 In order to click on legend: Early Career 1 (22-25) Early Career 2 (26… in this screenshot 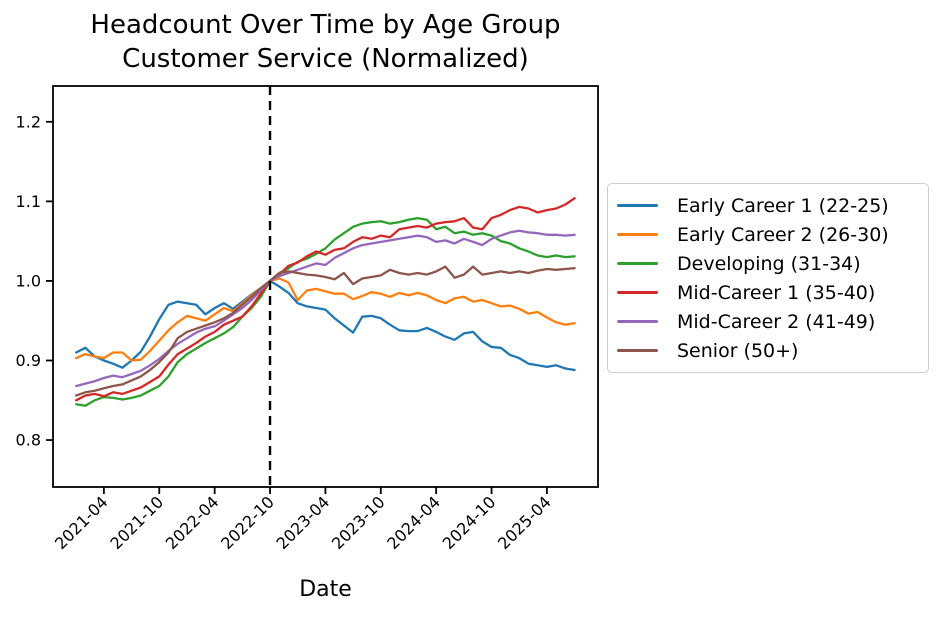, I will do `click(768, 278)`.